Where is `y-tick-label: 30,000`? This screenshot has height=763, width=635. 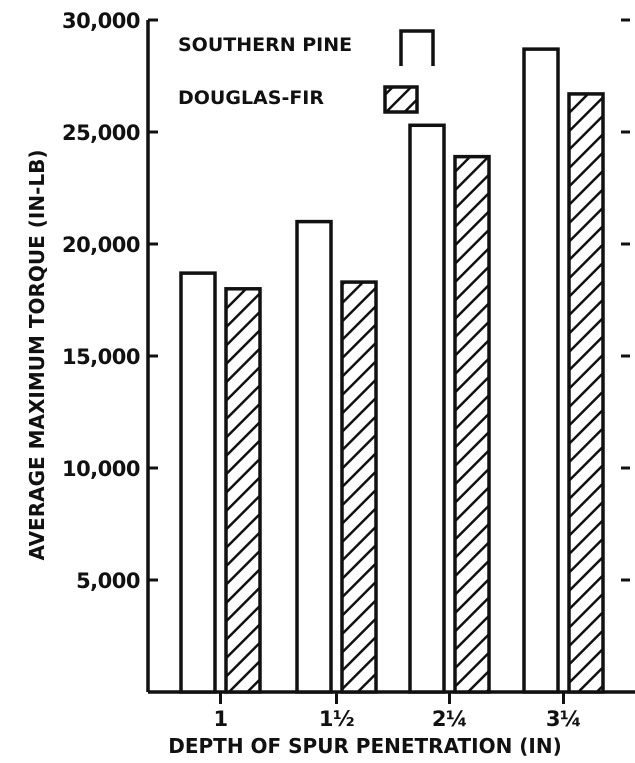 y-tick-label: 30,000 is located at coordinates (101, 21).